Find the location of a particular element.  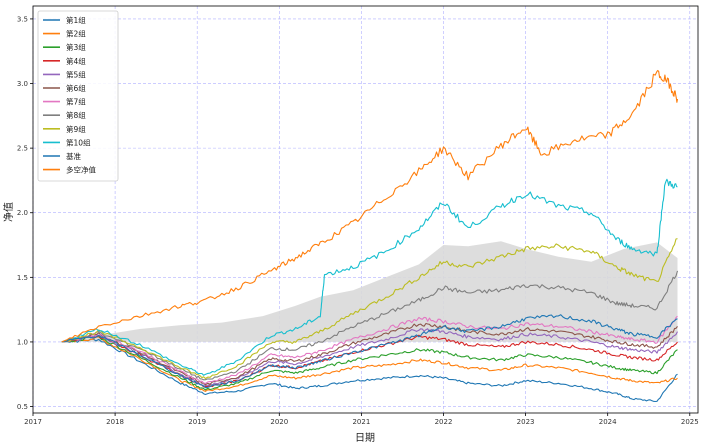

y-tick-label: 1.5 is located at coordinates (22, 278).